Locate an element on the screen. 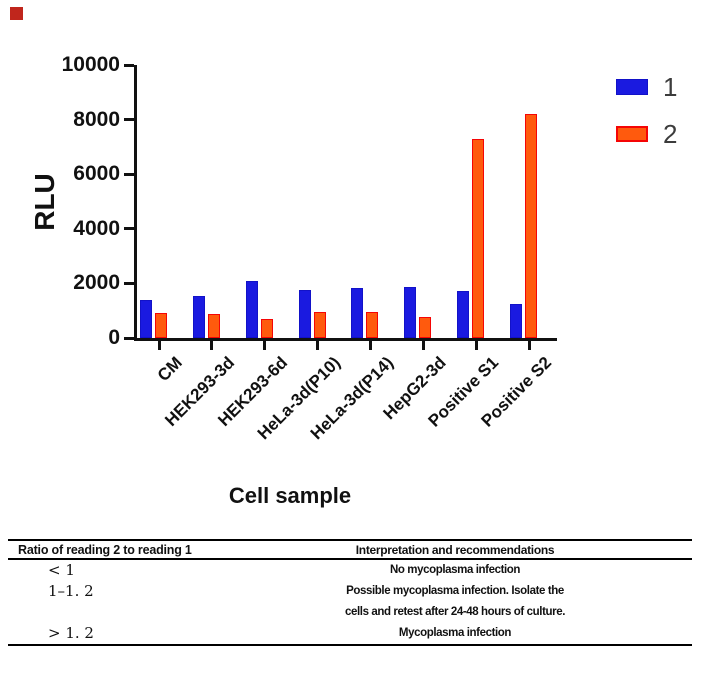 The height and width of the screenshot is (697, 701). legend-swatch-series1-icon is located at coordinates (632, 87).